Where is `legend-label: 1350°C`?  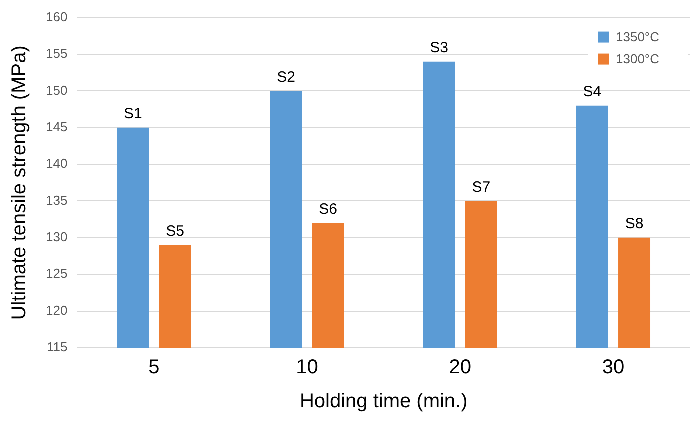 legend-label: 1350°C is located at coordinates (638, 36).